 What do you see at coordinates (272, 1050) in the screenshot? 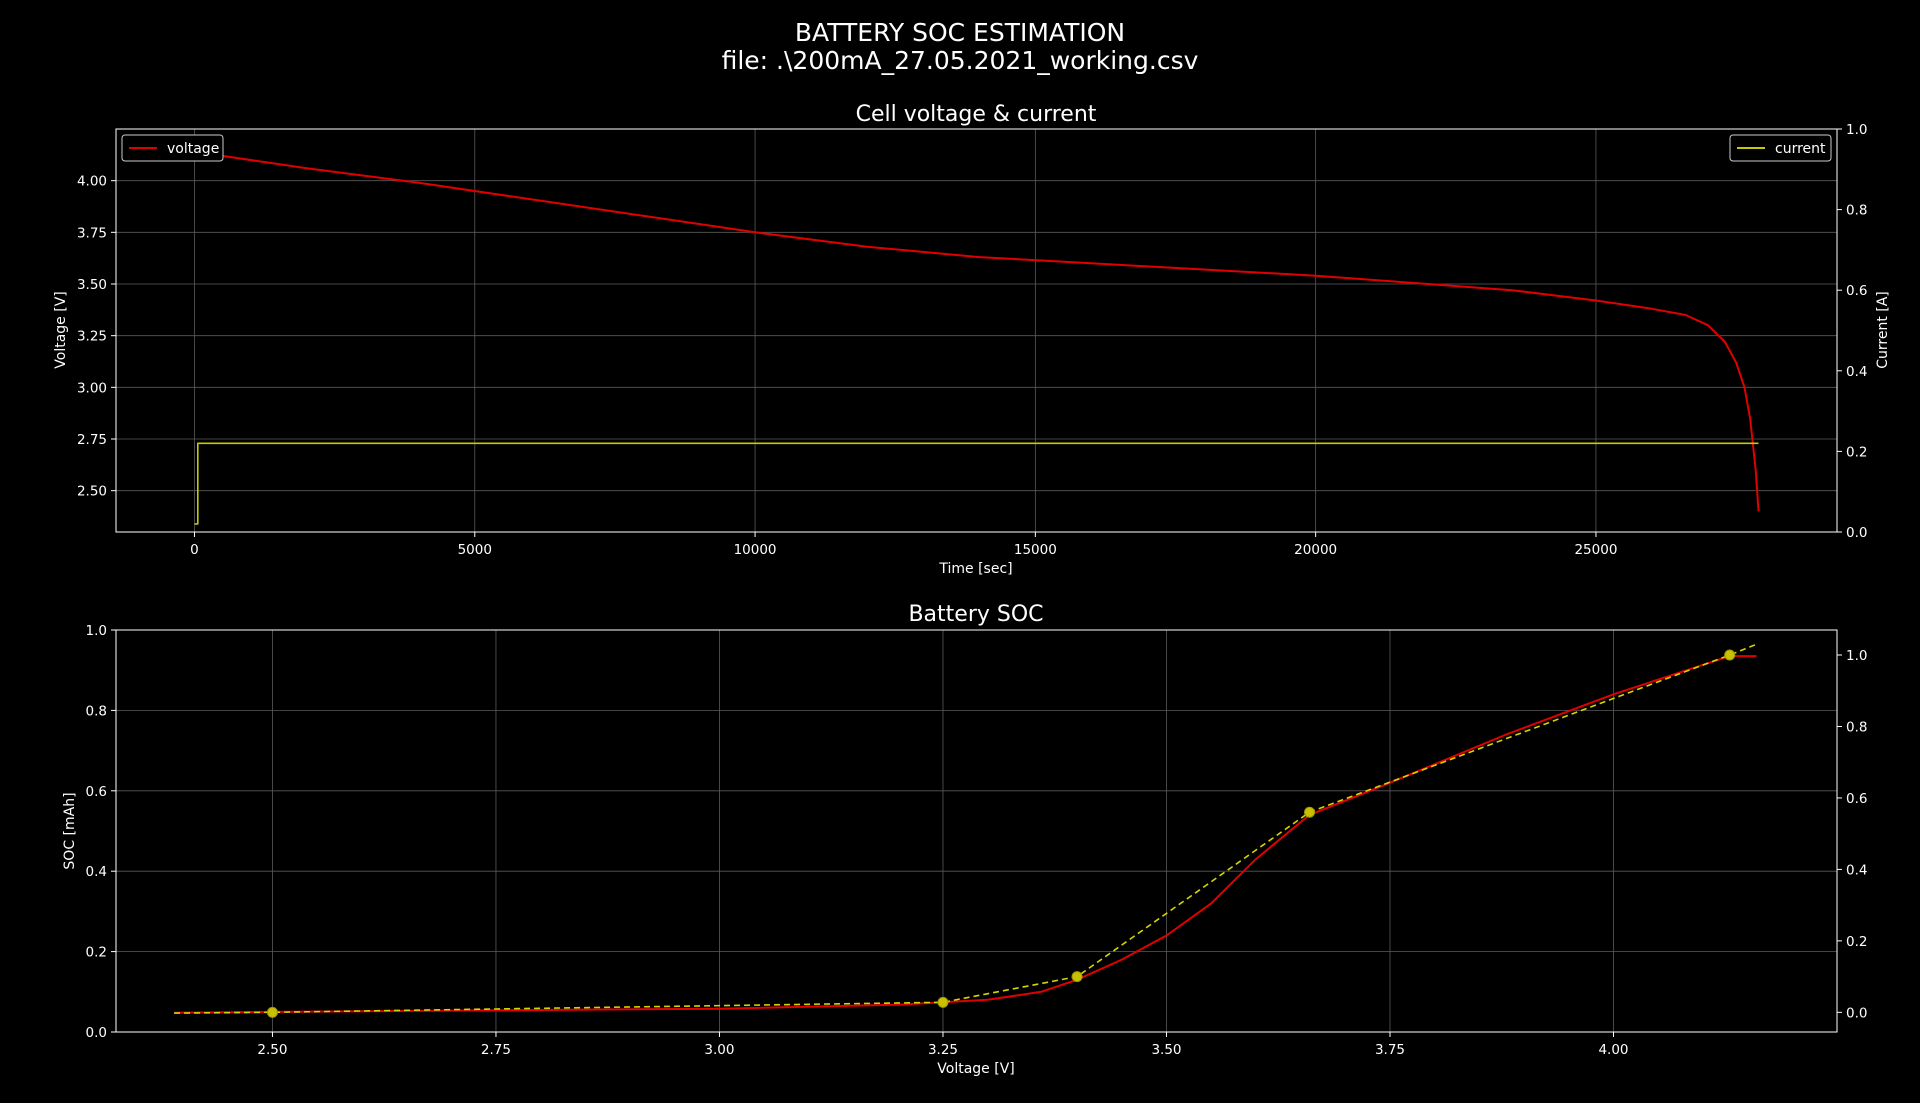
I see `x-tick-label: 2.50` at bounding box center [272, 1050].